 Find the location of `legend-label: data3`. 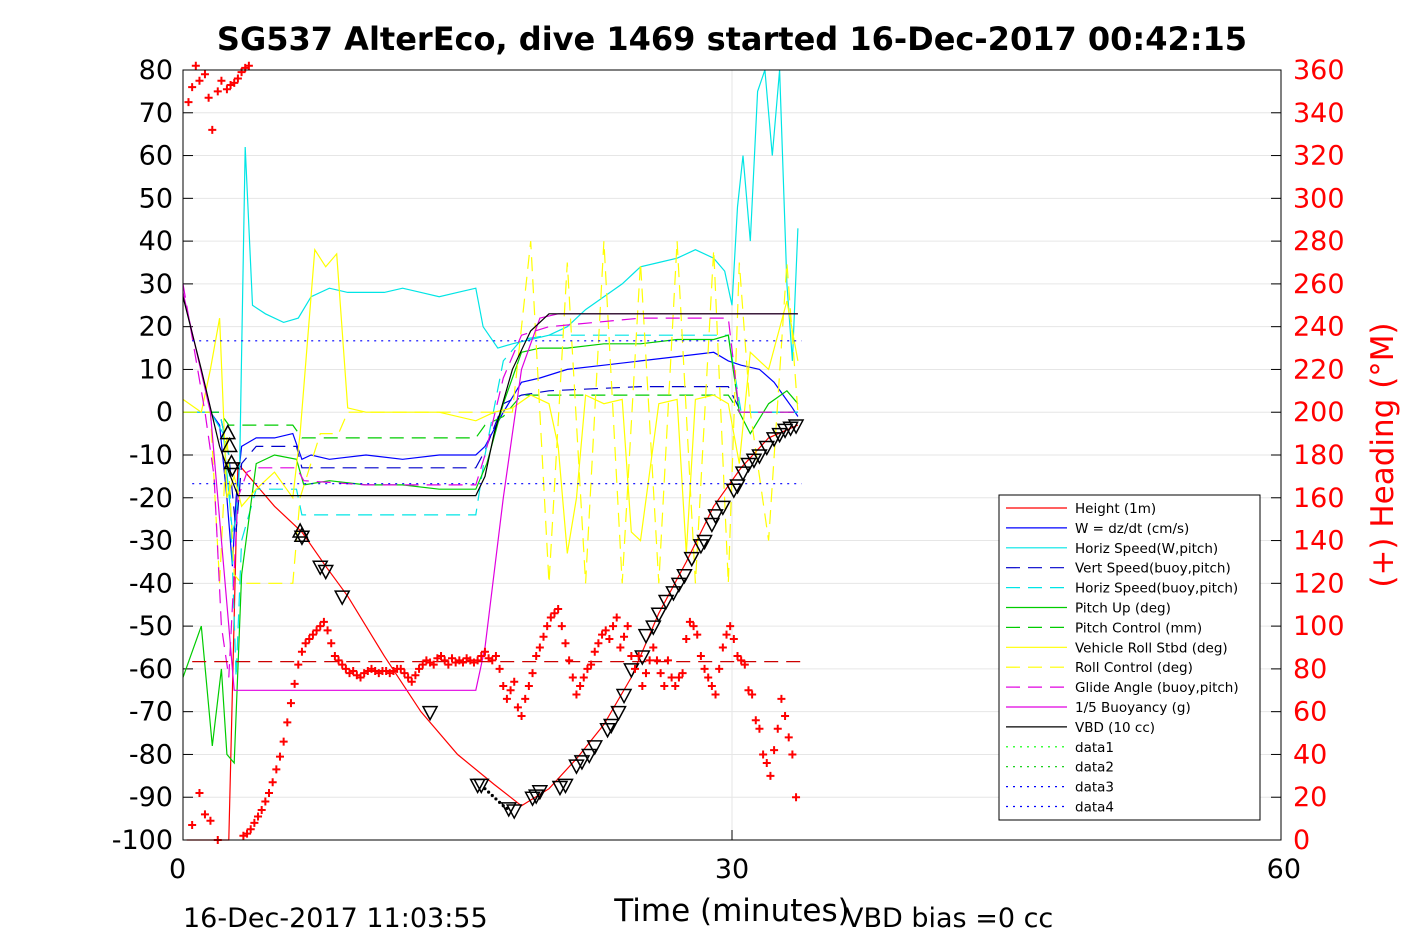

legend-label: data3 is located at coordinates (1094, 788).